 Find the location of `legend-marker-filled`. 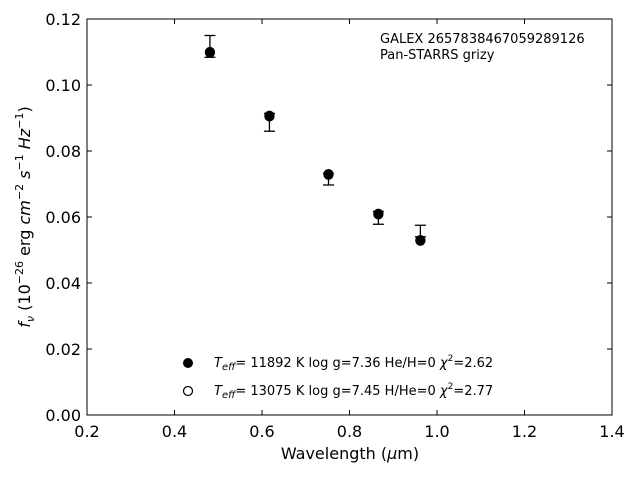

legend-marker-filled is located at coordinates (188, 363).